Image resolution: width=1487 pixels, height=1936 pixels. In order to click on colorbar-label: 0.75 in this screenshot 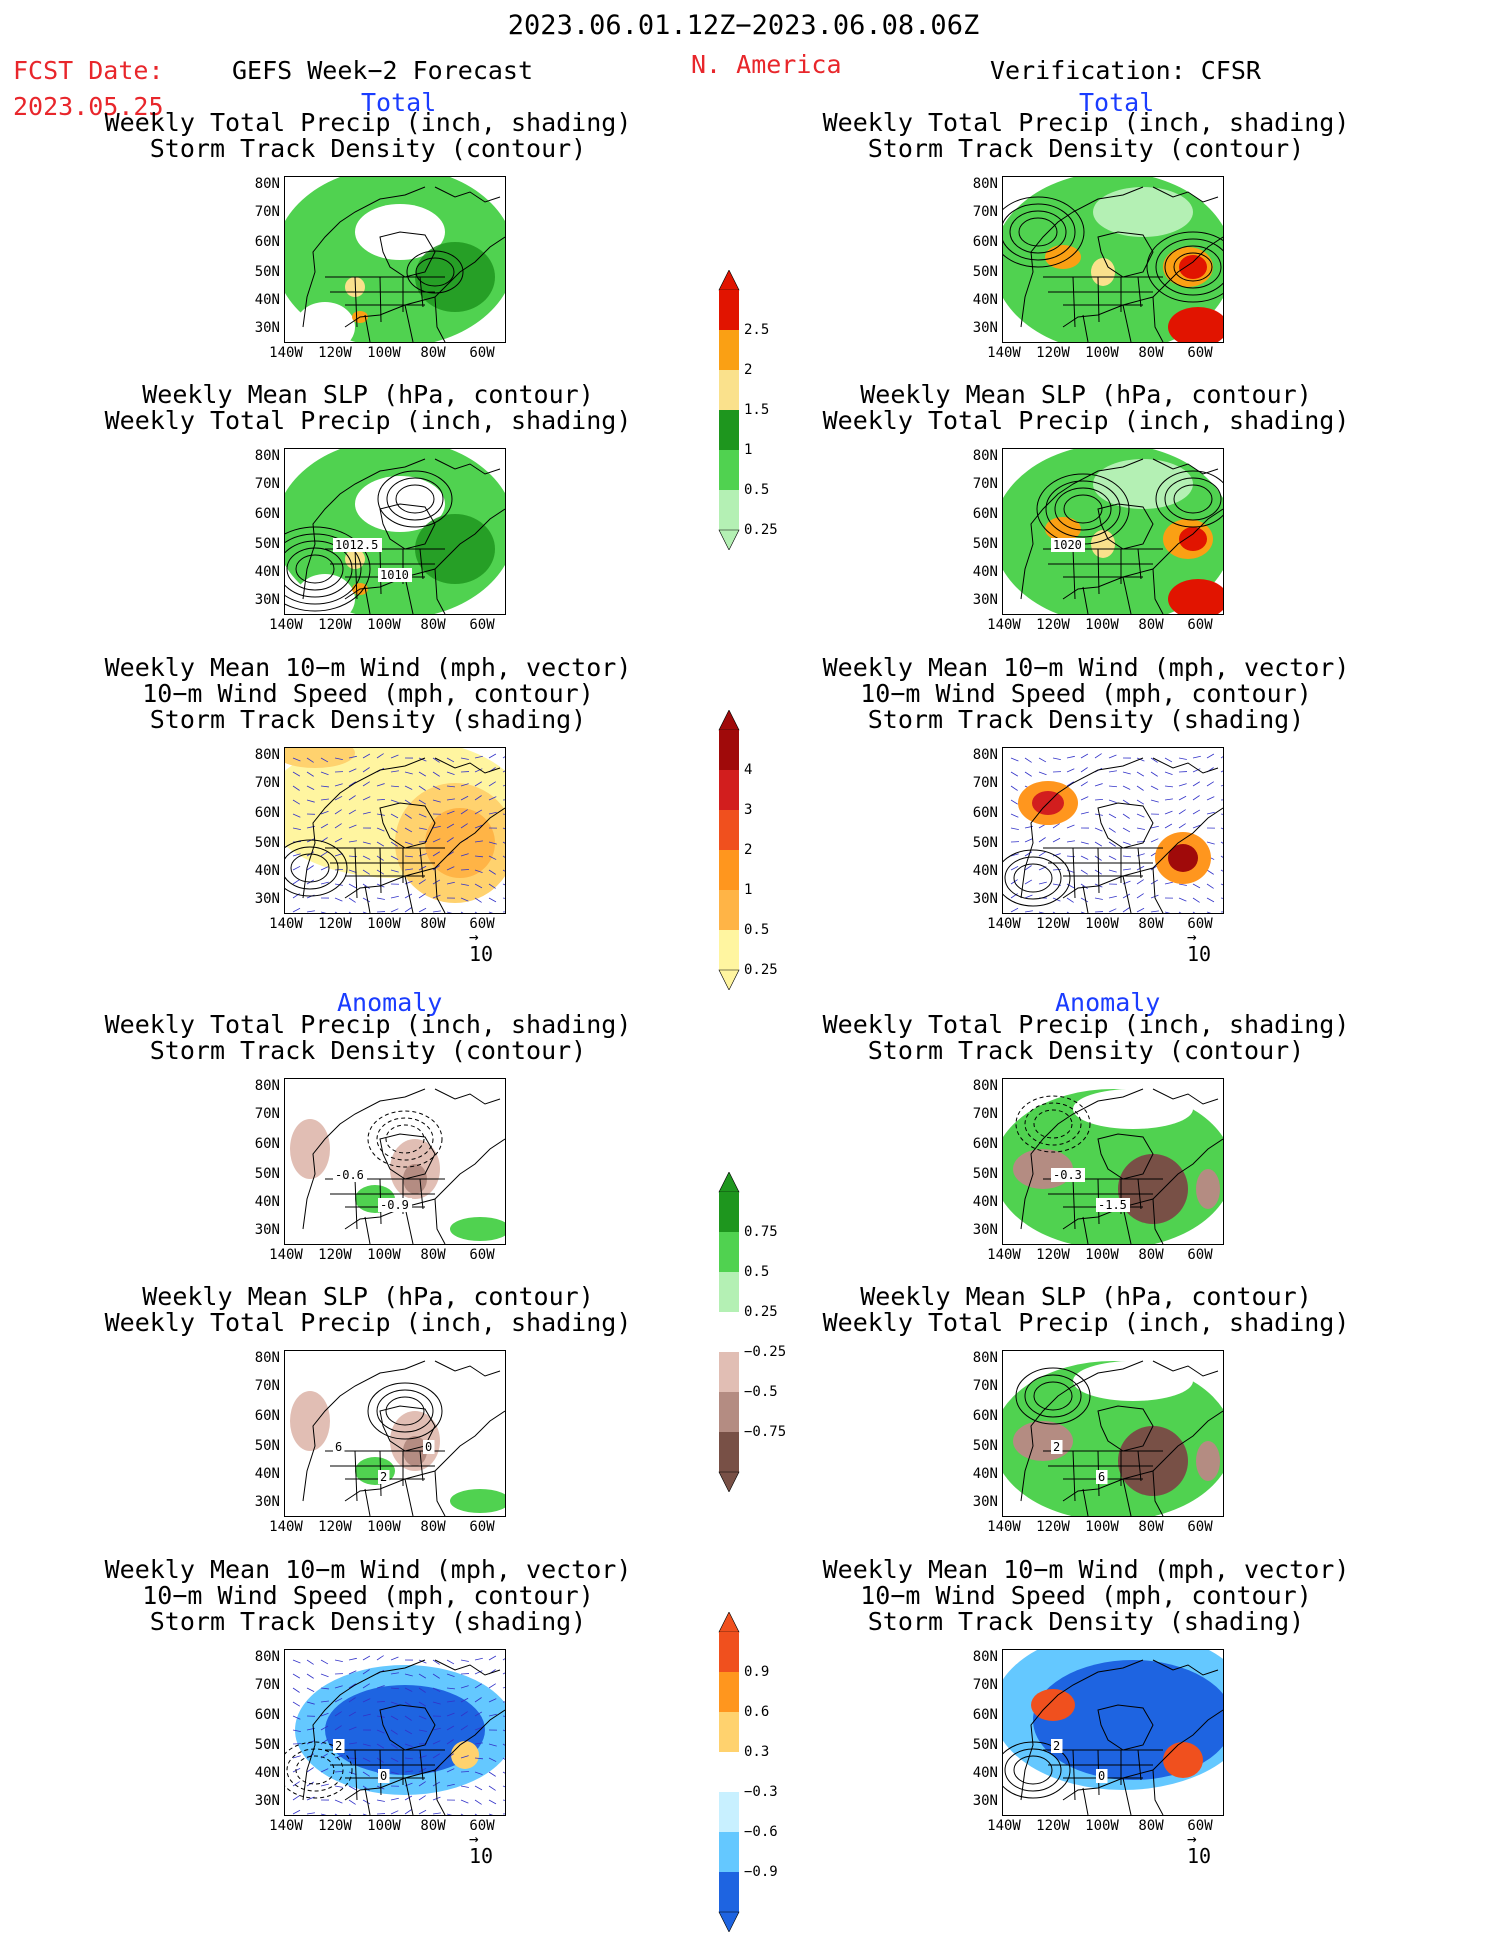, I will do `click(761, 1232)`.